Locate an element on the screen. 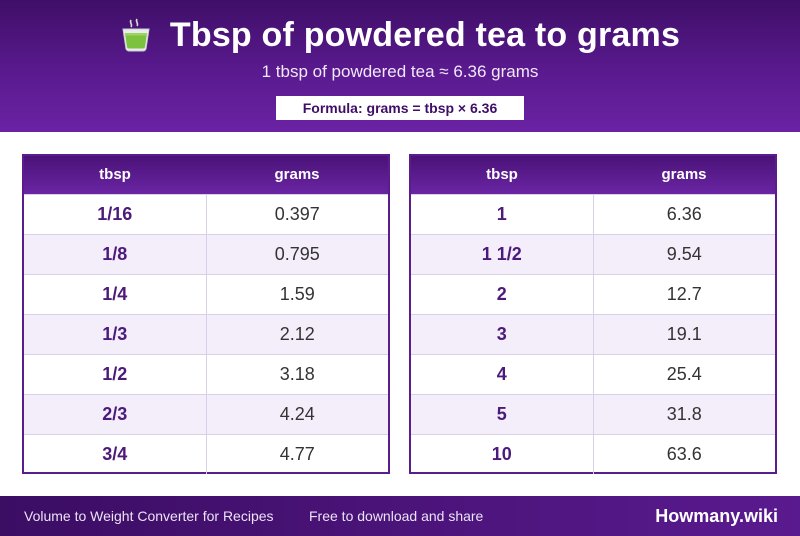 Image resolution: width=800 pixels, height=536 pixels. grams-cell: 3.18 is located at coordinates (297, 374).